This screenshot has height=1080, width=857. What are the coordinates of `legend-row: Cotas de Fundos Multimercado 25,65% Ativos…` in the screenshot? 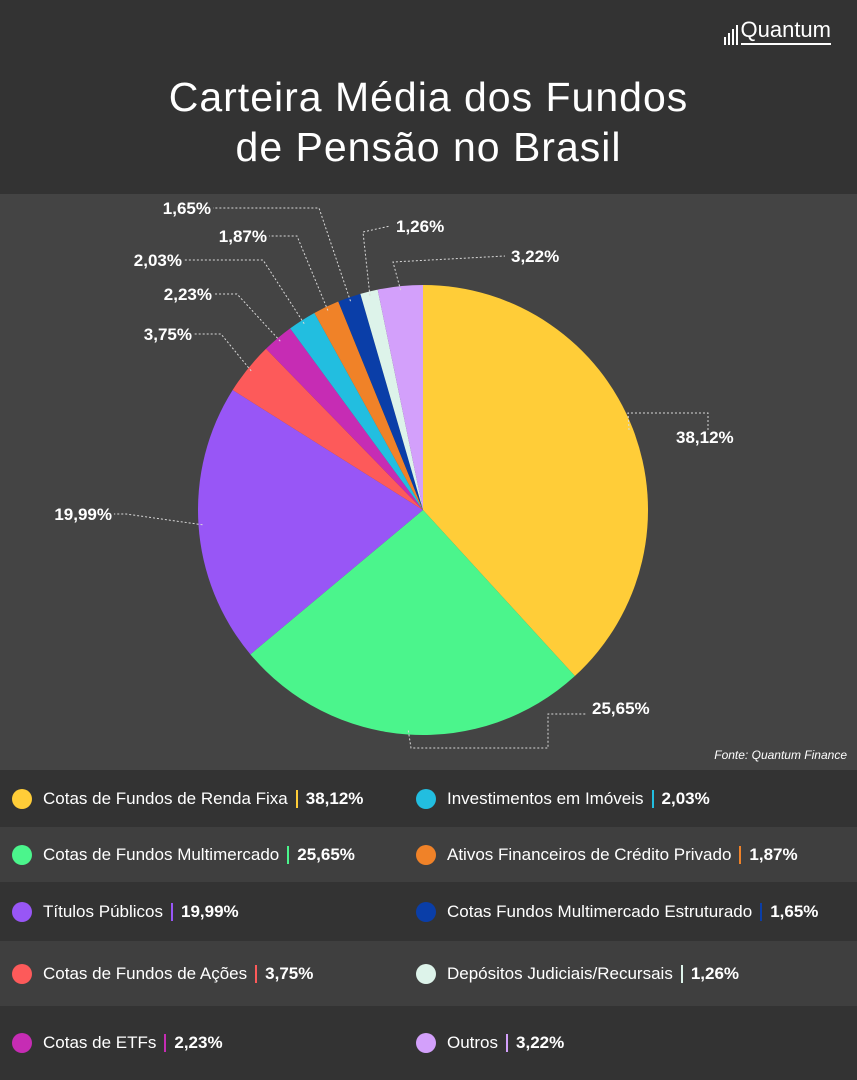 It's located at (428, 854).